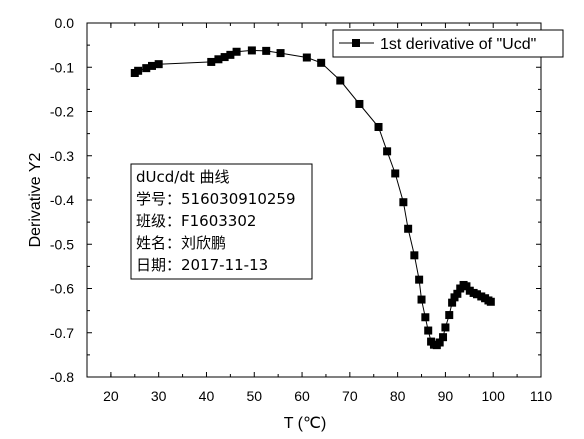  What do you see at coordinates (302, 396) in the screenshot?
I see `x-tick-label: 60` at bounding box center [302, 396].